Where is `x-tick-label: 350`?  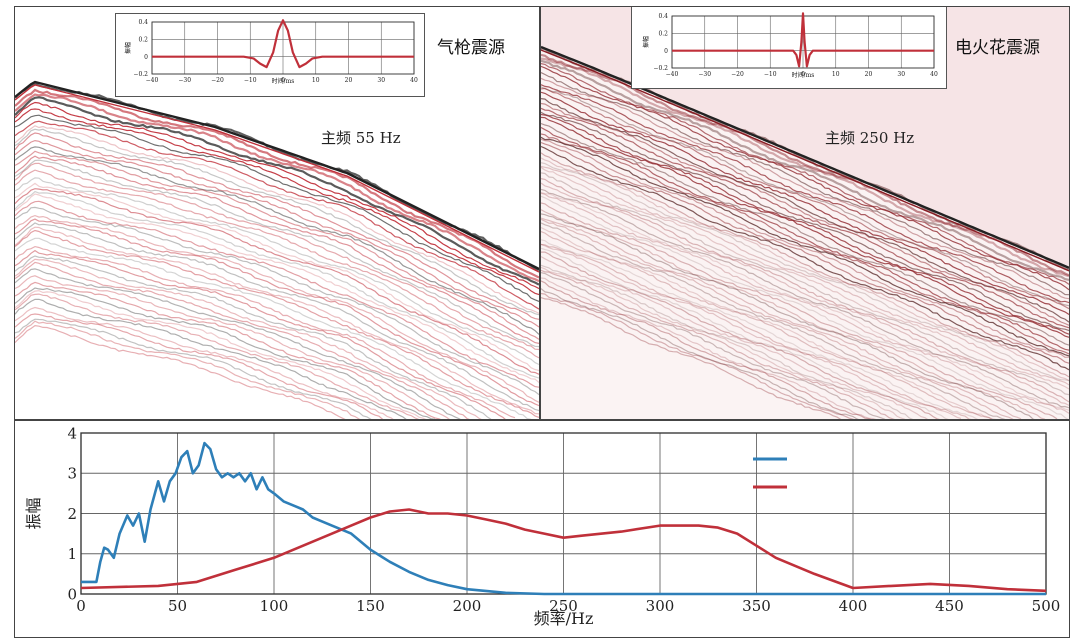 x-tick-label: 350 is located at coordinates (756, 606).